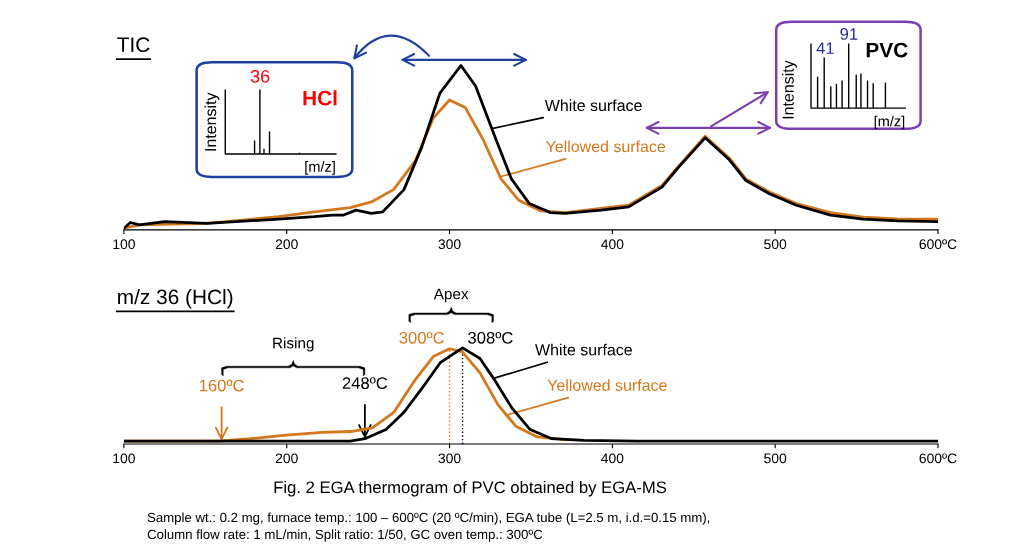 The width and height of the screenshot is (1024, 546). Describe the element at coordinates (365, 383) in the screenshot. I see `annotation: 248ºC` at that location.